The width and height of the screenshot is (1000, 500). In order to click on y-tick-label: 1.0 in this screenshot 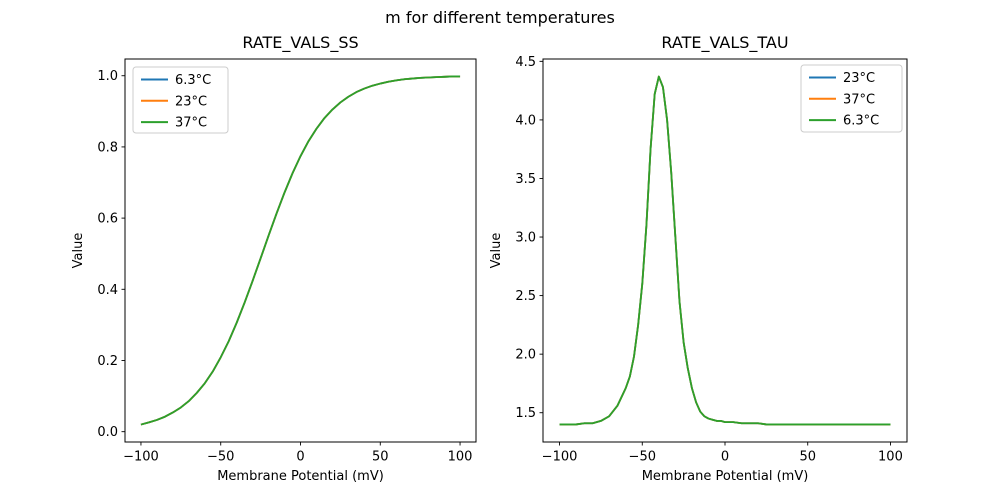, I will do `click(107, 76)`.